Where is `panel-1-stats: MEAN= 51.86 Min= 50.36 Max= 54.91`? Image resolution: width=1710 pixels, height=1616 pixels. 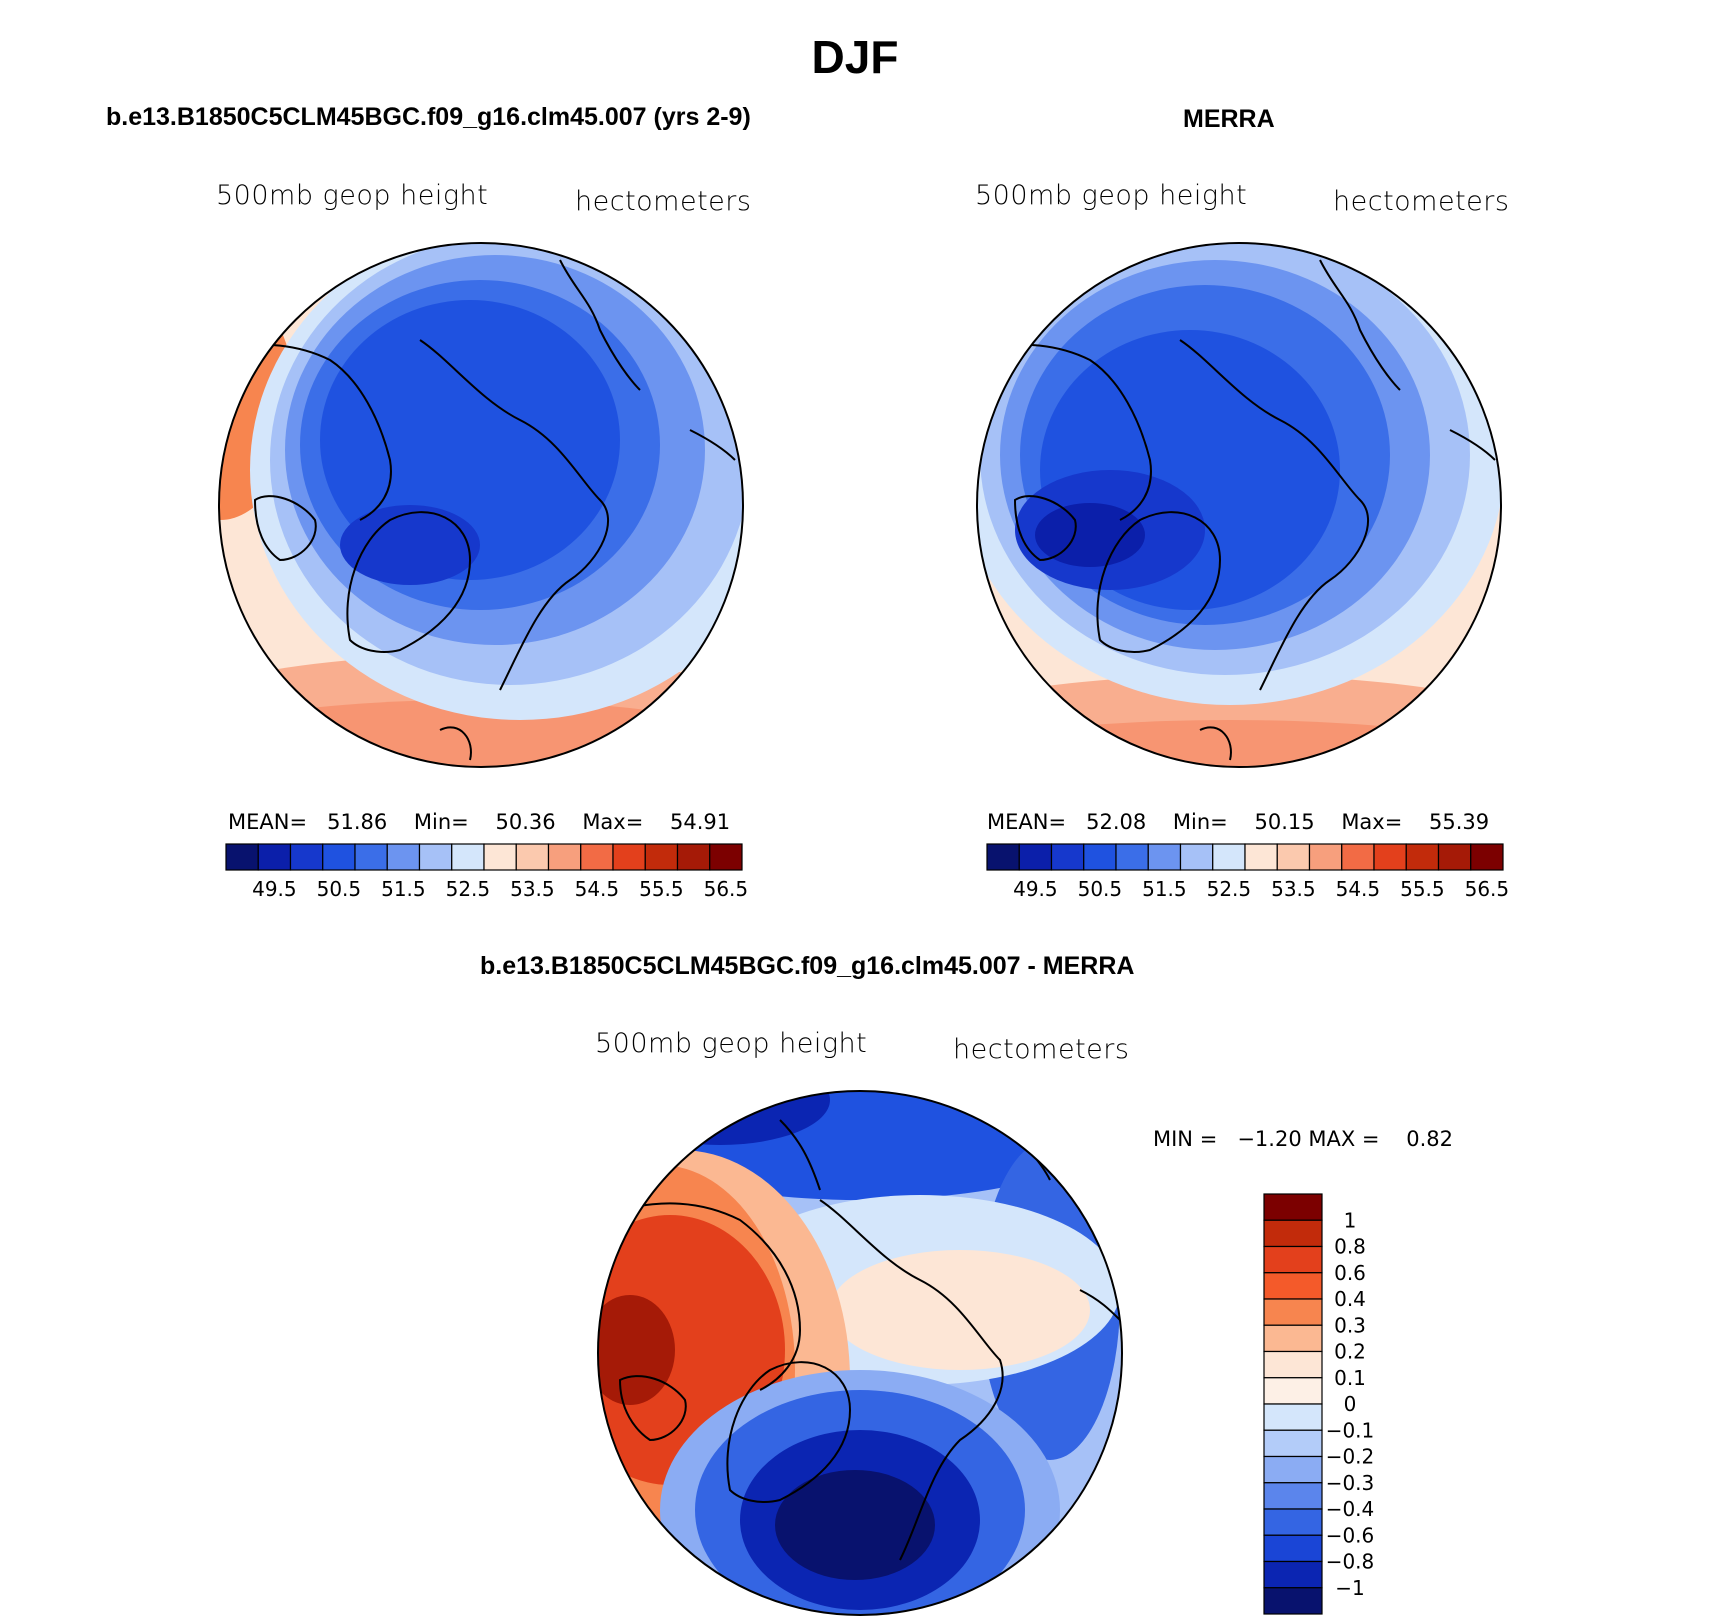
panel-1-stats: MEAN= 51.86 Min= 50.36 Max= 54.91 is located at coordinates (479, 822).